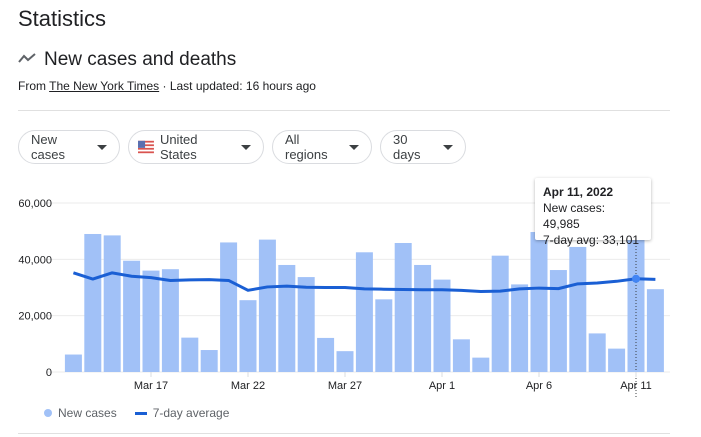  Describe the element at coordinates (407, 147) in the screenshot. I see `range-label: 30 days` at that location.